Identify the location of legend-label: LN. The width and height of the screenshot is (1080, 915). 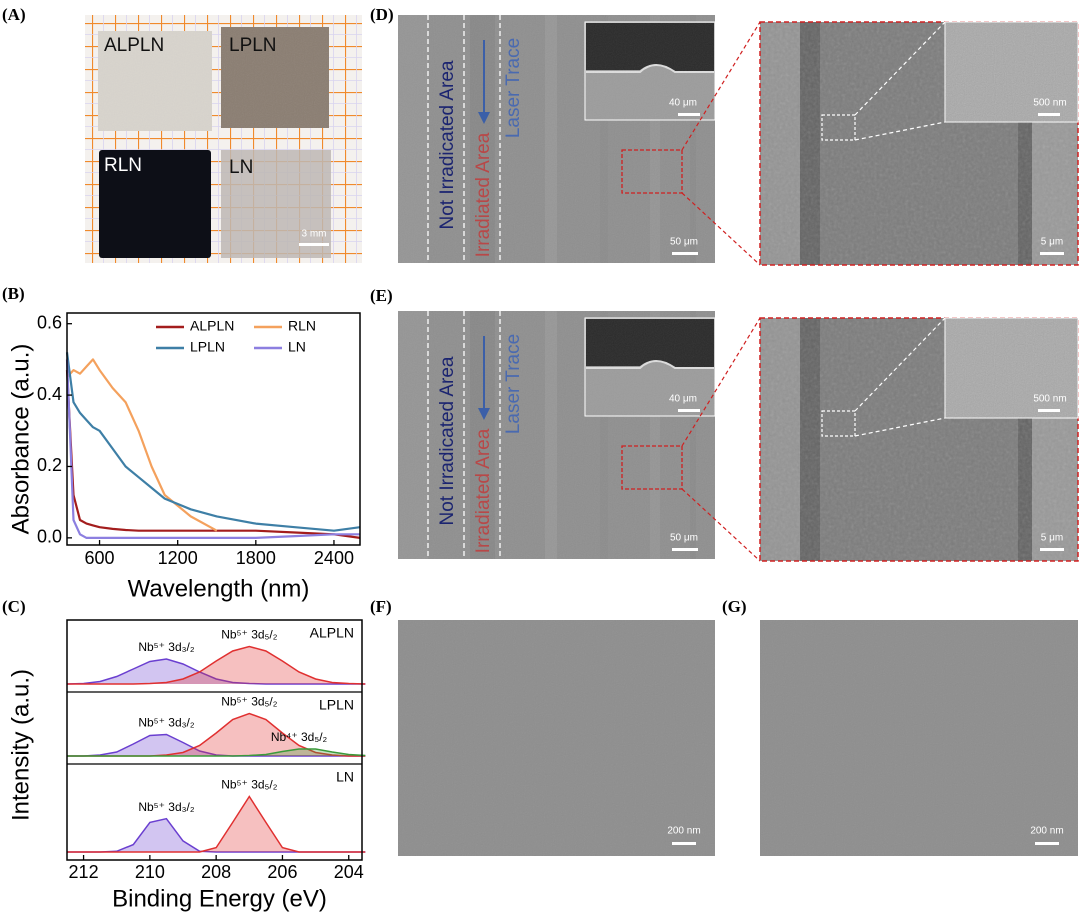
(297, 347).